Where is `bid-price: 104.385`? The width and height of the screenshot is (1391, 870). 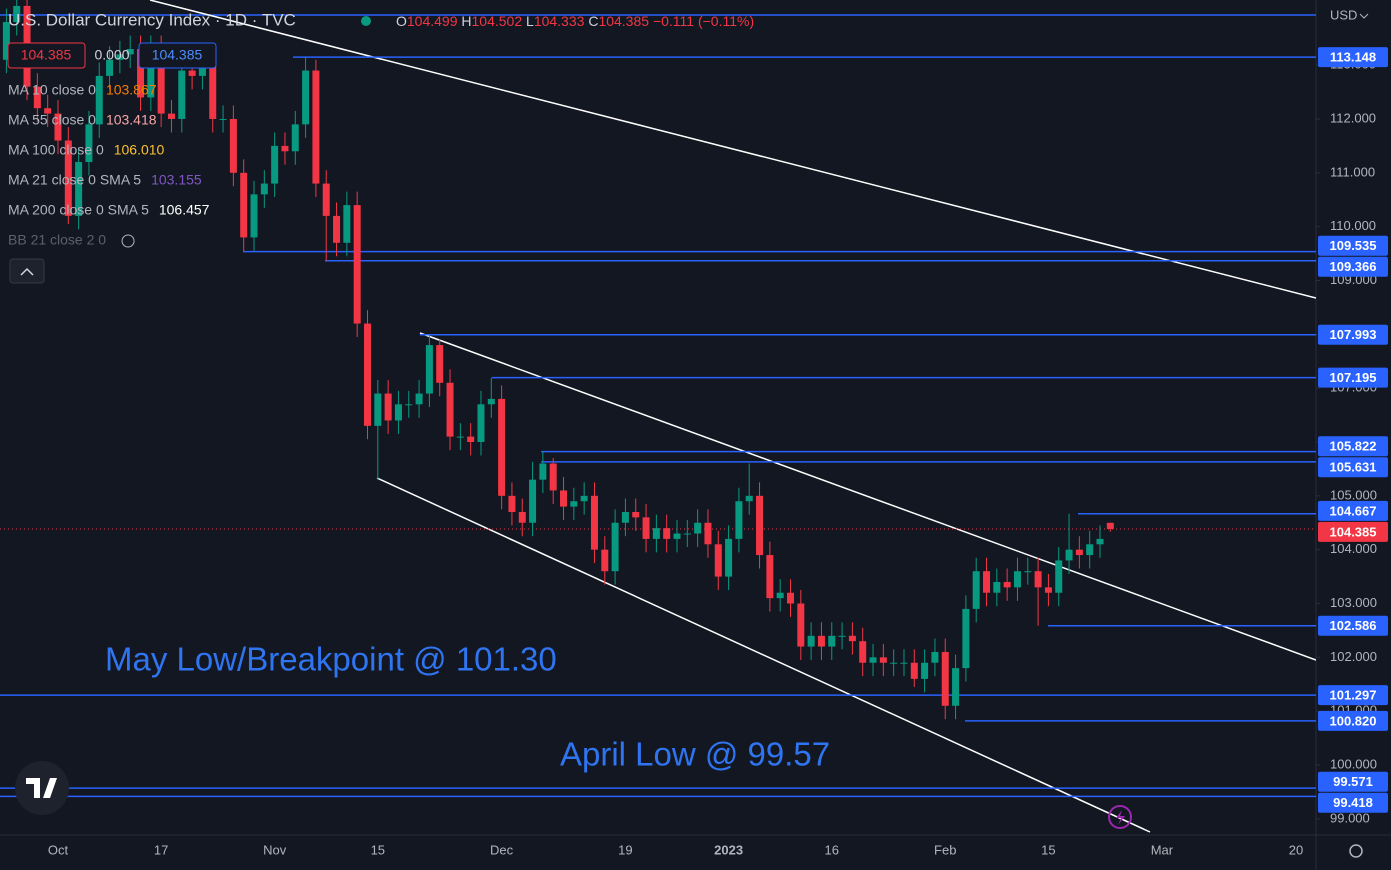 bid-price: 104.385 is located at coordinates (46, 55).